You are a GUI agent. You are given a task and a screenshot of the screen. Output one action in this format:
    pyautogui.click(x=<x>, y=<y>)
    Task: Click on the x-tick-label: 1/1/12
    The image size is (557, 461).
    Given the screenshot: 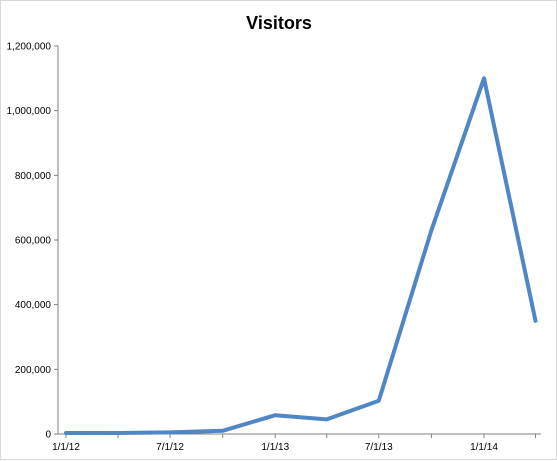 What is the action you would take?
    pyautogui.click(x=66, y=447)
    